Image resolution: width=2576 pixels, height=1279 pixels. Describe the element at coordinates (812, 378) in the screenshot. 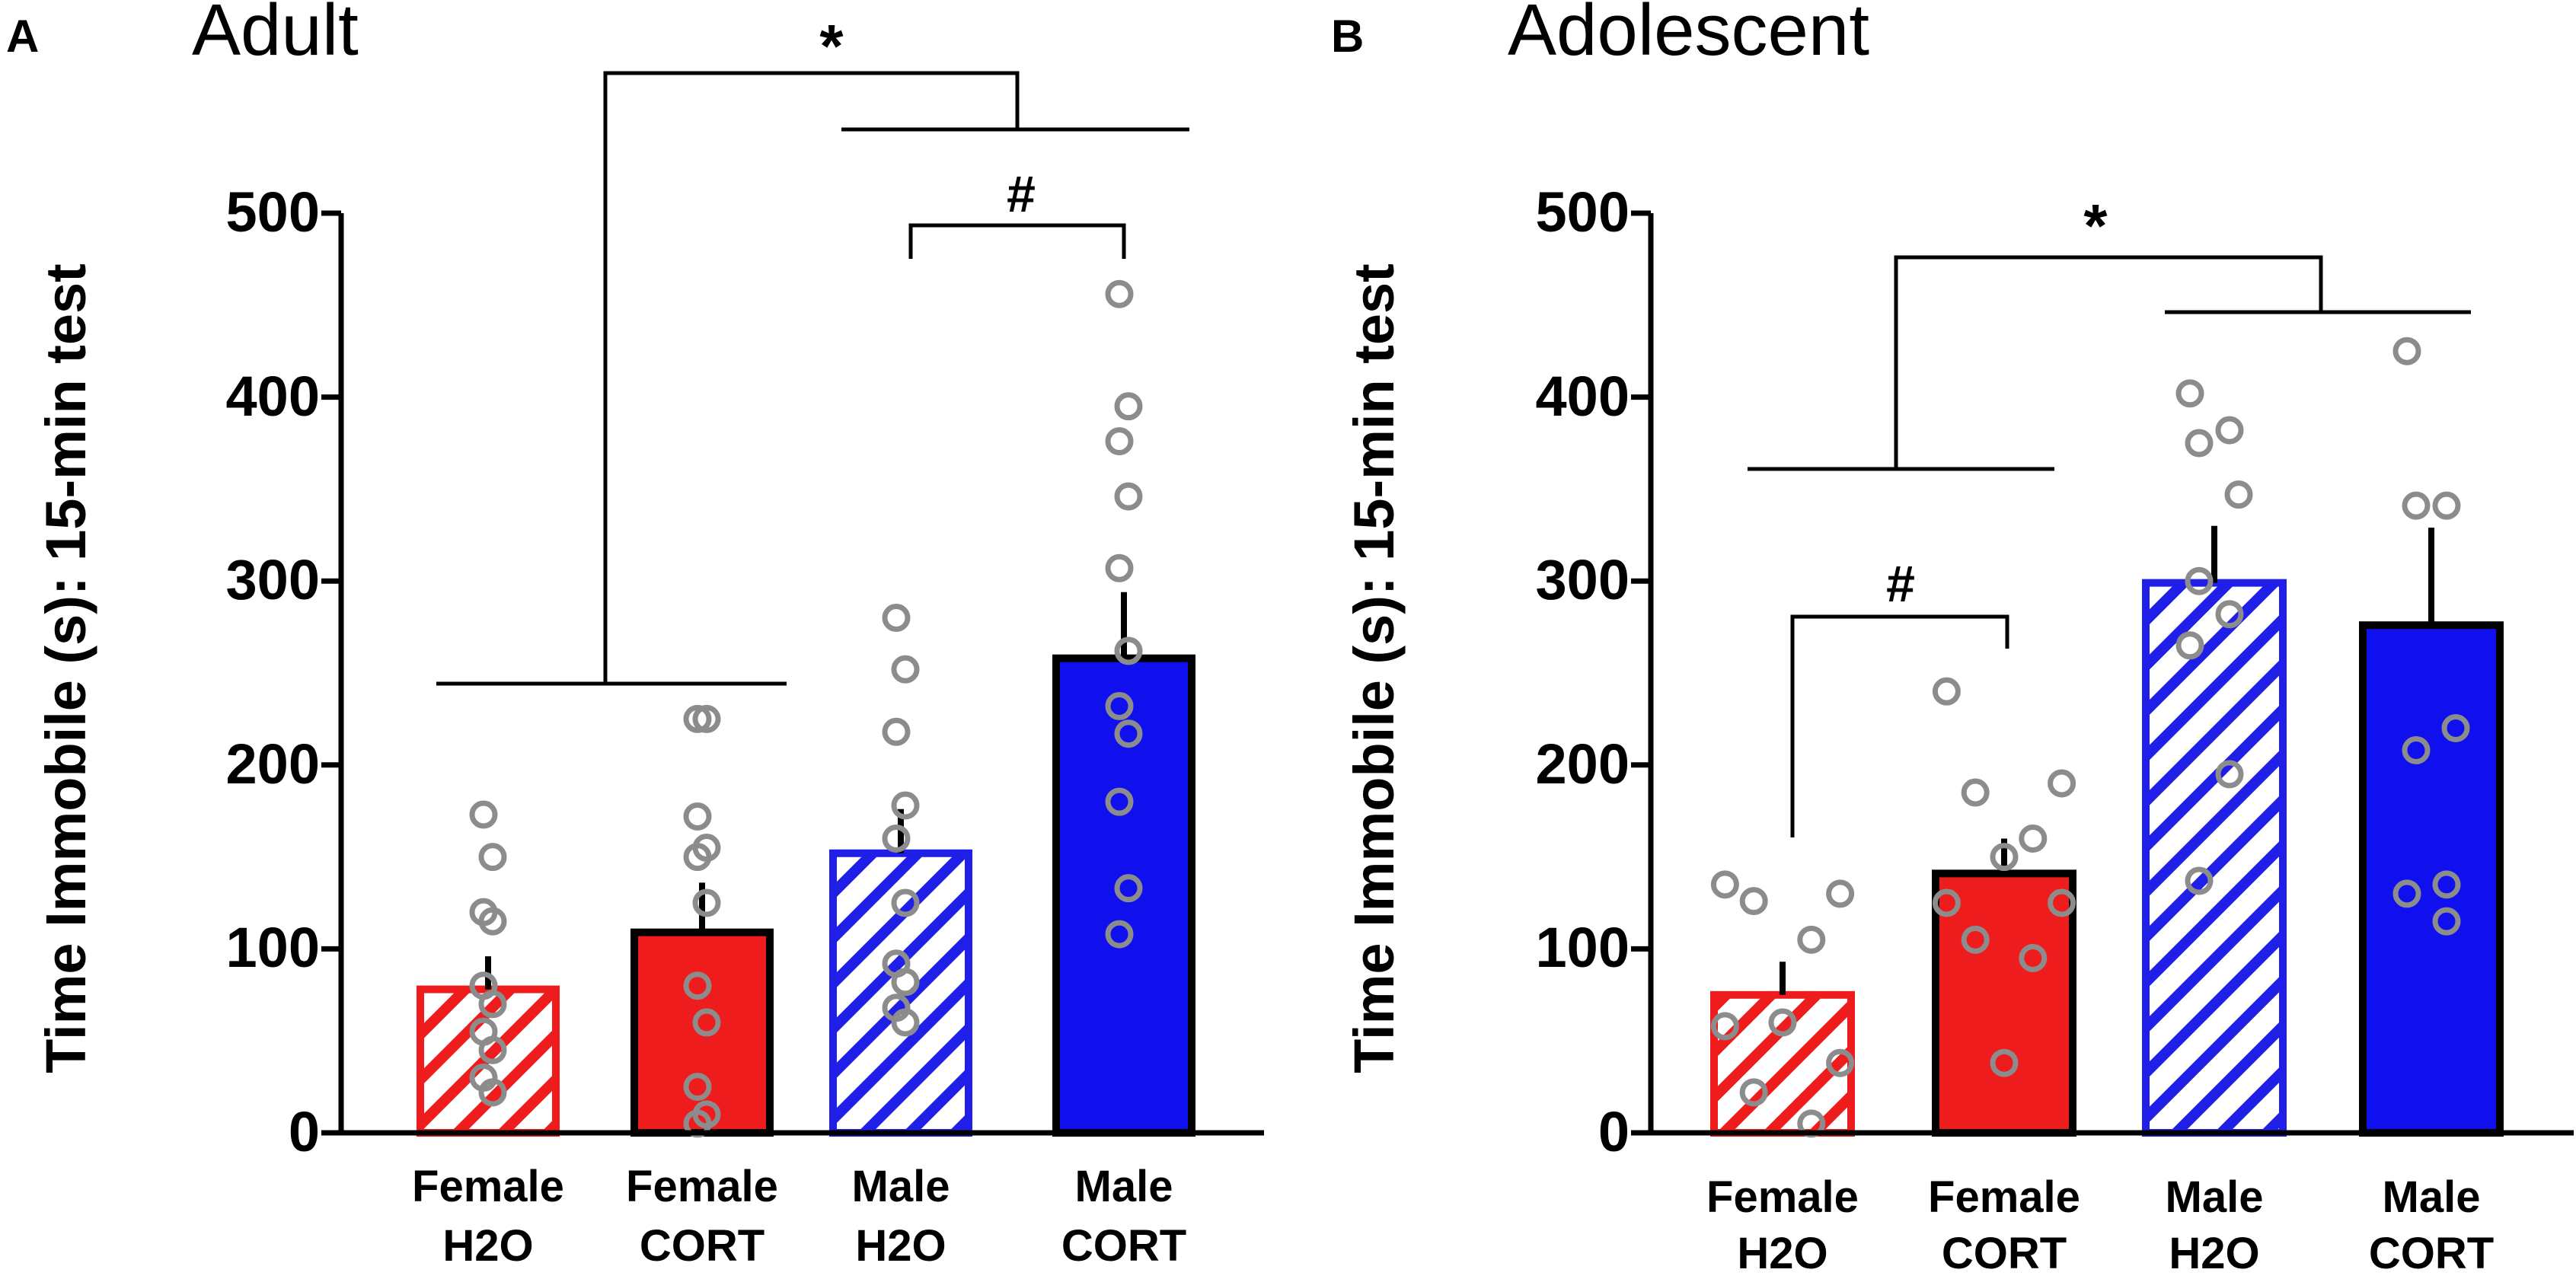

I see `panel-a-sig-bracket-main` at that location.